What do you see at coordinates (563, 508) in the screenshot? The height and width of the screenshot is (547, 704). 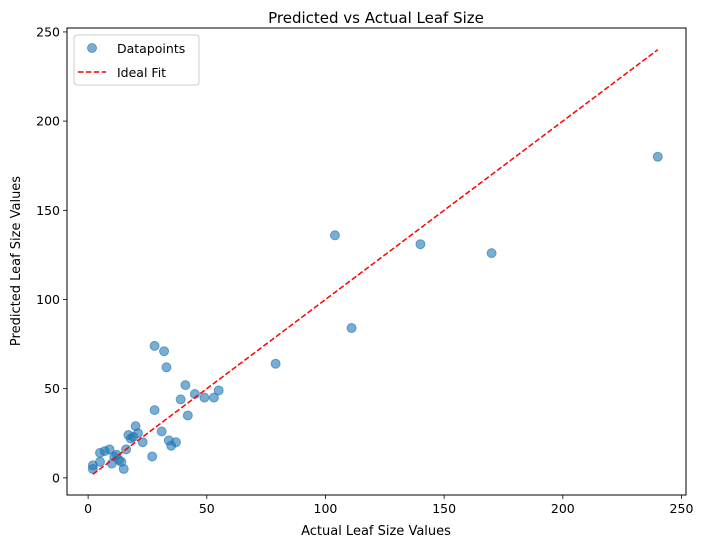 I see `x-tick-label: 200` at bounding box center [563, 508].